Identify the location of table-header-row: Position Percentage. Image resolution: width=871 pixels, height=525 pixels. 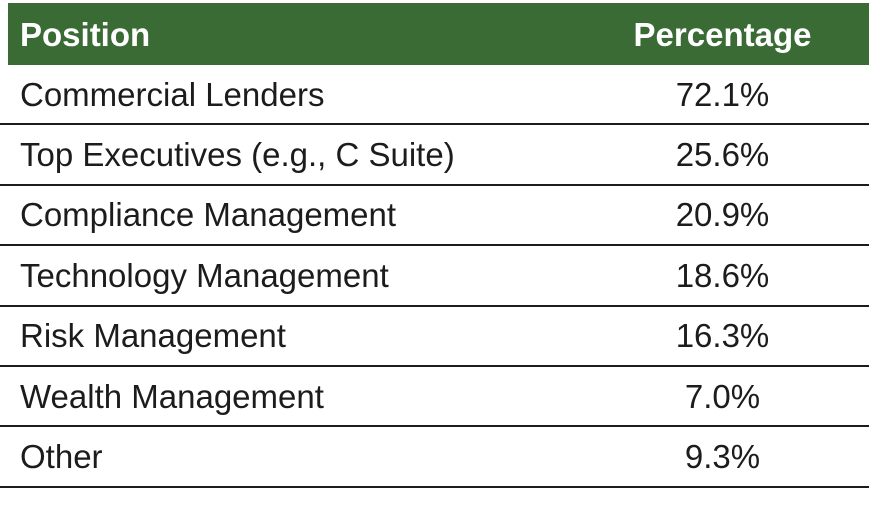
(438, 34).